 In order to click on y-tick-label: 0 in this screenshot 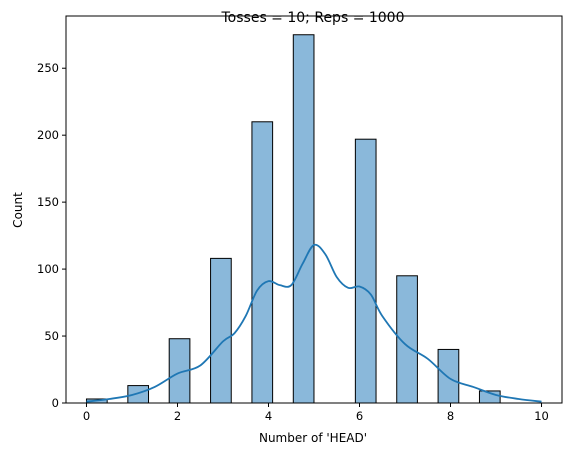, I will do `click(55, 403)`.